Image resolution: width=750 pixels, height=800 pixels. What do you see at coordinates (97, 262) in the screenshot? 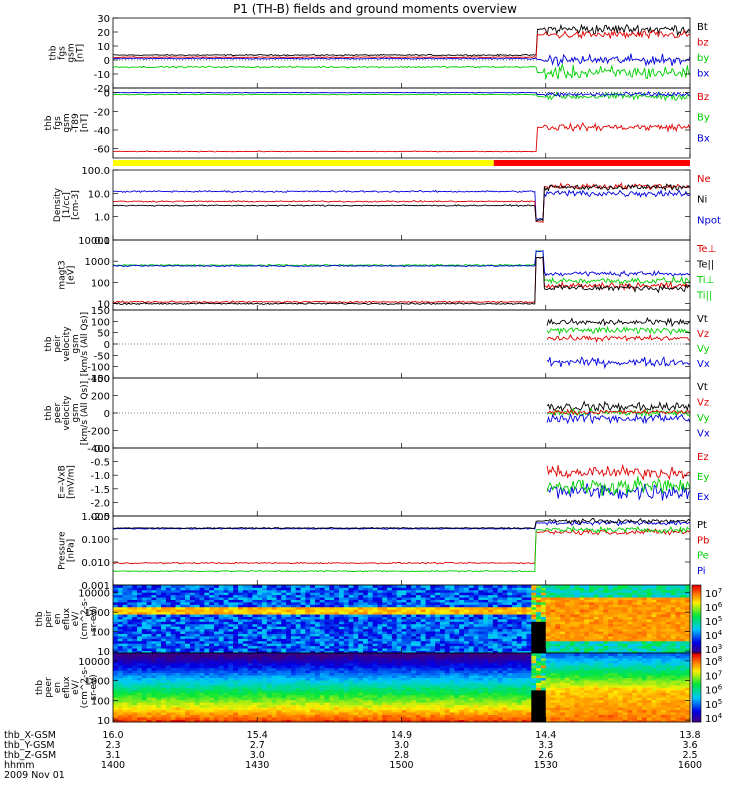
I see `y-tick-label: 1000` at bounding box center [97, 262].